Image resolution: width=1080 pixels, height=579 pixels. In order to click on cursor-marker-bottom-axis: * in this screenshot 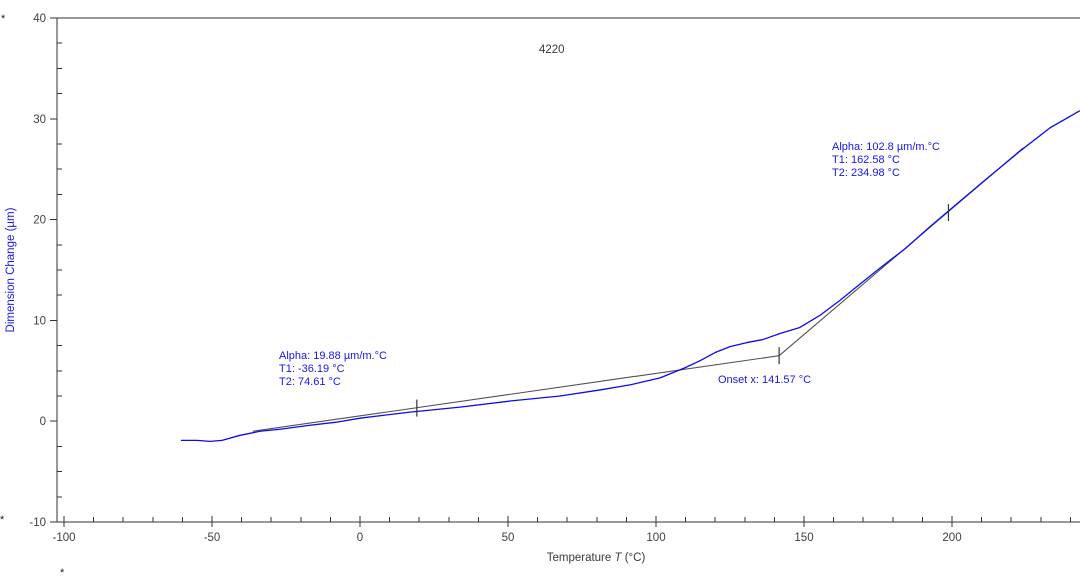, I will do `click(62, 573)`.